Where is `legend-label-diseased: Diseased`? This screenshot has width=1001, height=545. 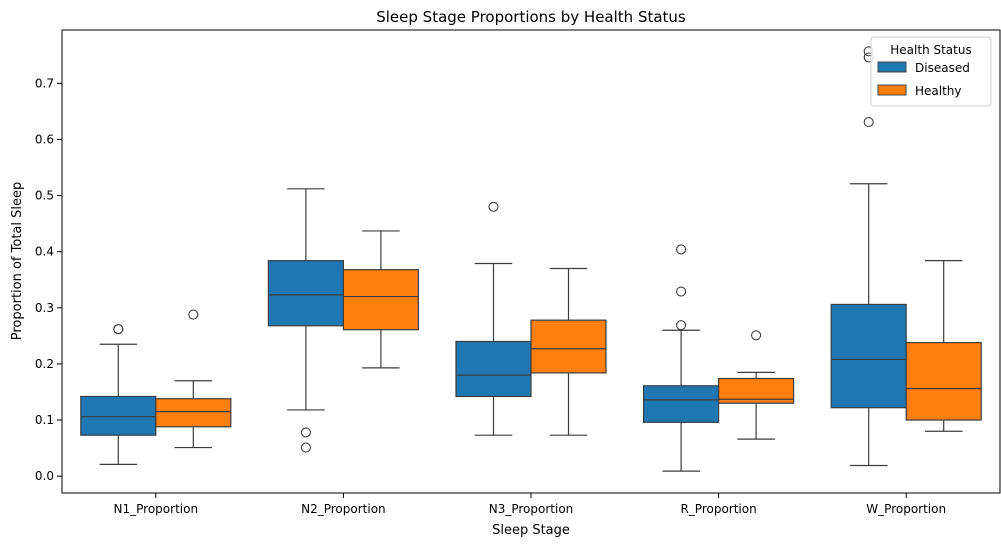
legend-label-diseased: Diseased is located at coordinates (942, 68).